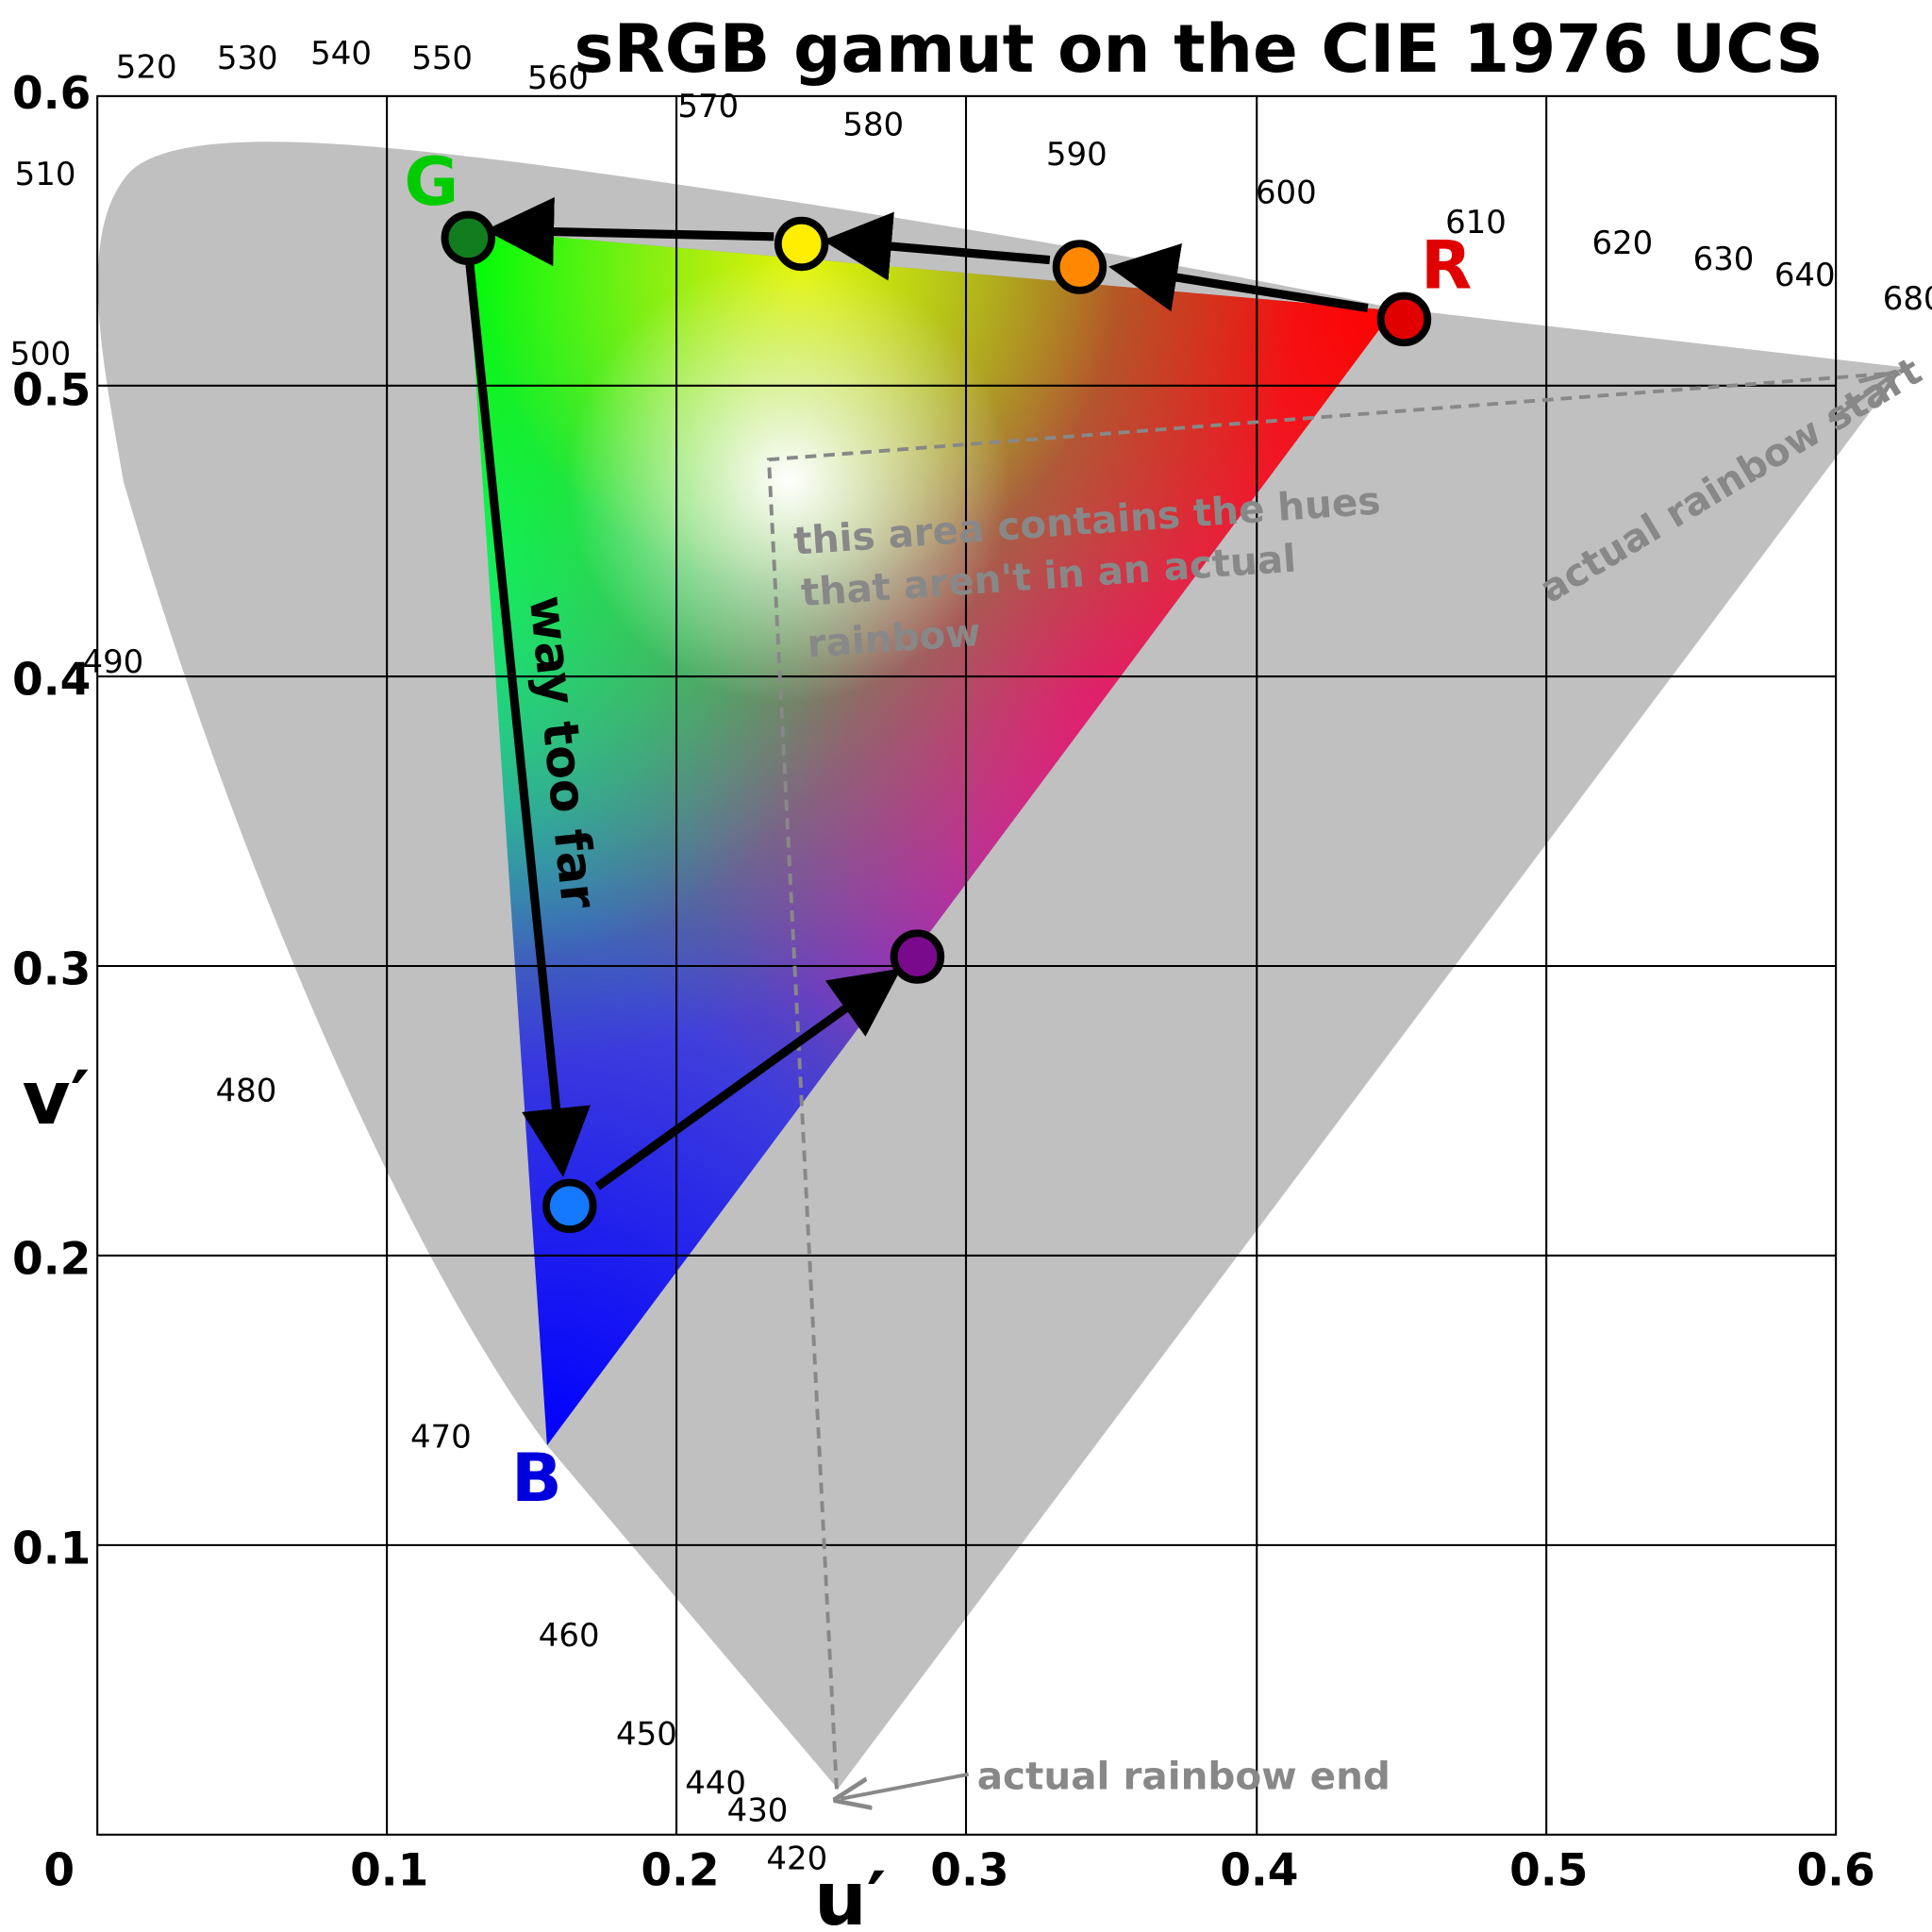 The image size is (1932, 1932). What do you see at coordinates (918, 957) in the screenshot?
I see `hue-point-purple` at bounding box center [918, 957].